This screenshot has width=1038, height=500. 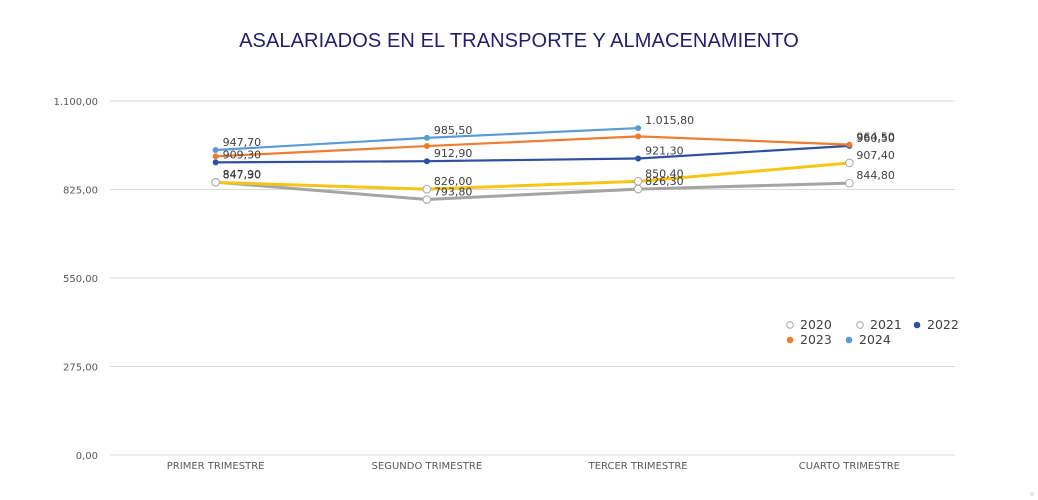 I want to click on data-label-2020: 847,90, so click(x=242, y=174).